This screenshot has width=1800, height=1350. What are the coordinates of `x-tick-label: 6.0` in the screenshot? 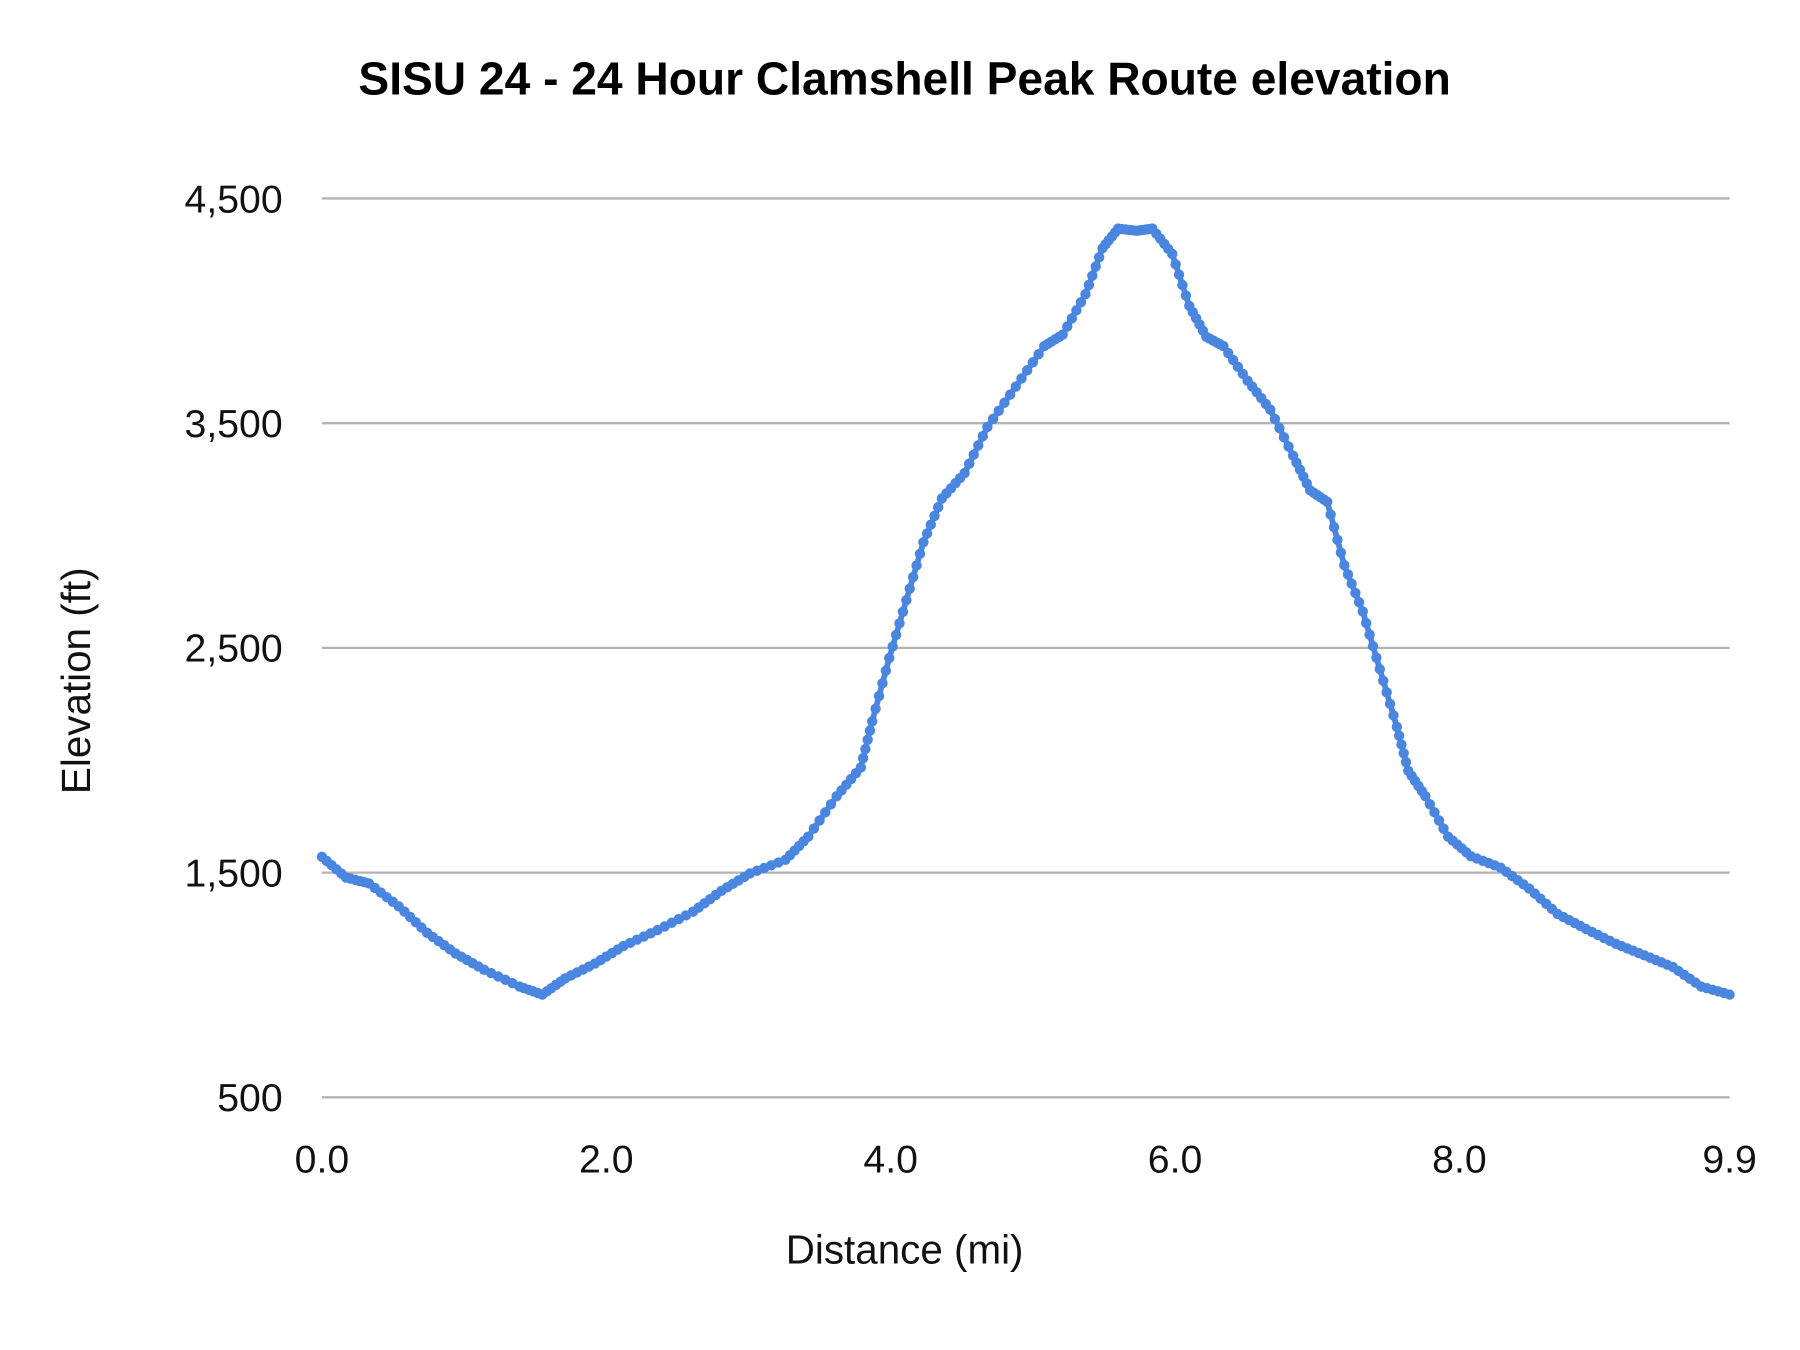 It's located at (1175, 1159).